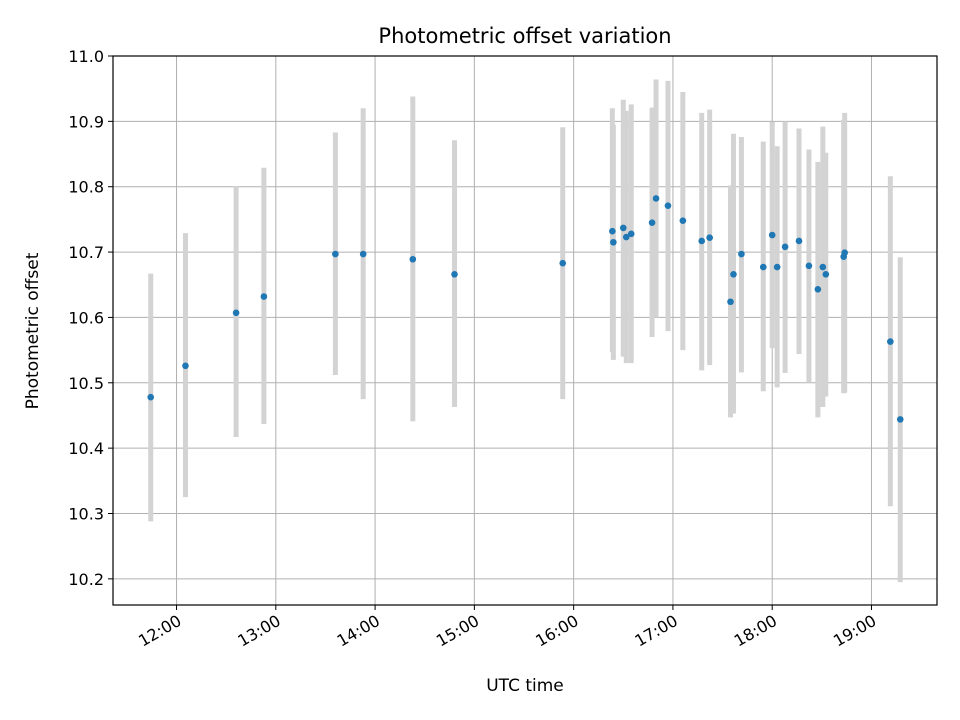  What do you see at coordinates (525, 686) in the screenshot?
I see `x-axis-label: UTC time` at bounding box center [525, 686].